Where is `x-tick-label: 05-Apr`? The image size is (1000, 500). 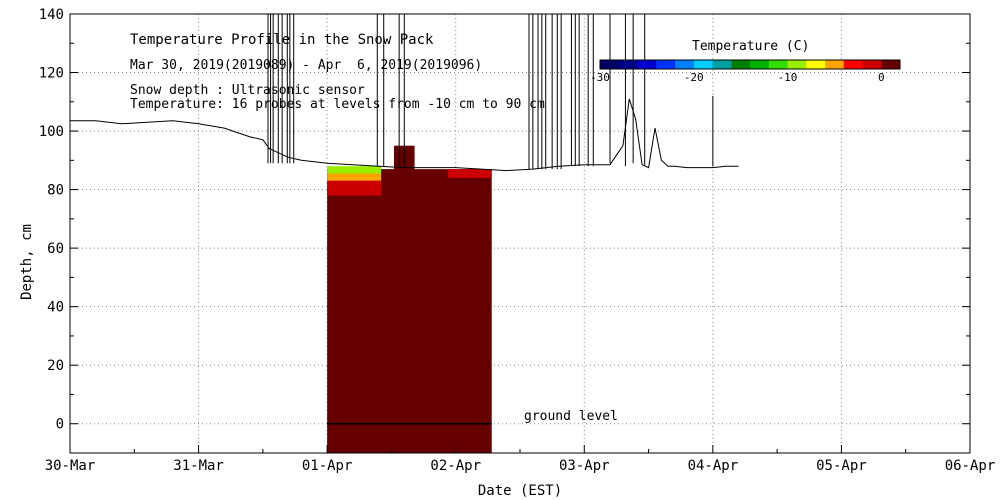 x-tick-label: 05-Apr is located at coordinates (841, 466).